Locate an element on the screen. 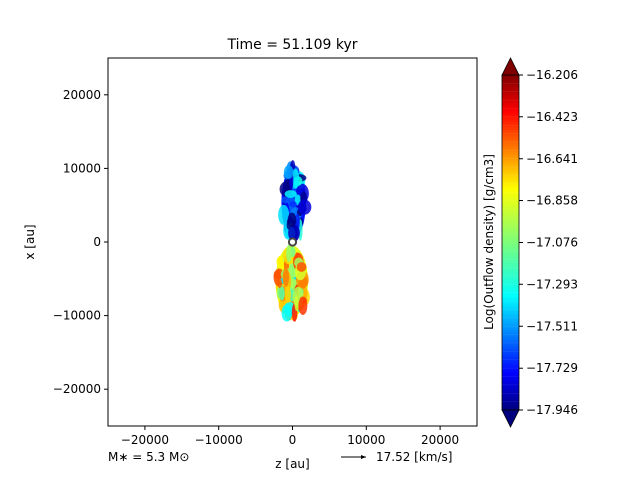 This screenshot has width=640, height=480. colorbar-tick-label: −16.858 is located at coordinates (552, 201).